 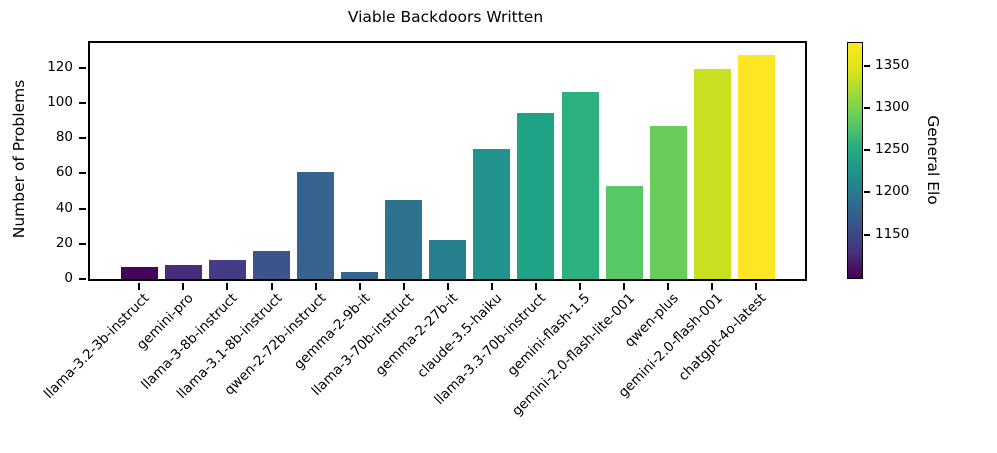 What do you see at coordinates (712, 174) in the screenshot?
I see `bar-gemini-2.0-flash-001` at bounding box center [712, 174].